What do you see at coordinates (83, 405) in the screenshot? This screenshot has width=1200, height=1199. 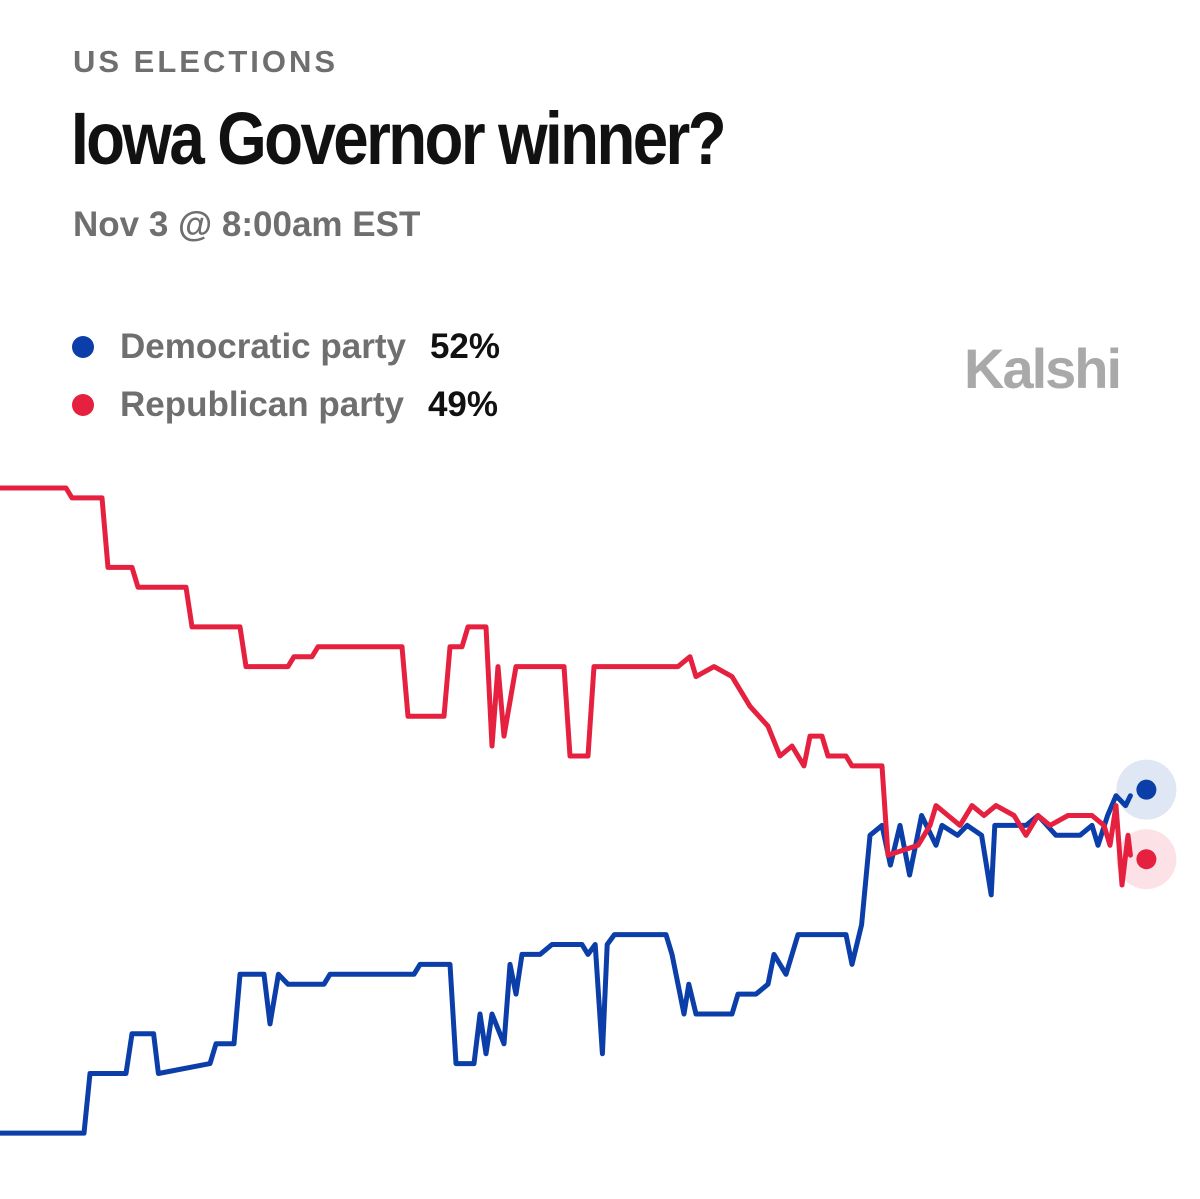 I see `republican-dot-icon` at bounding box center [83, 405].